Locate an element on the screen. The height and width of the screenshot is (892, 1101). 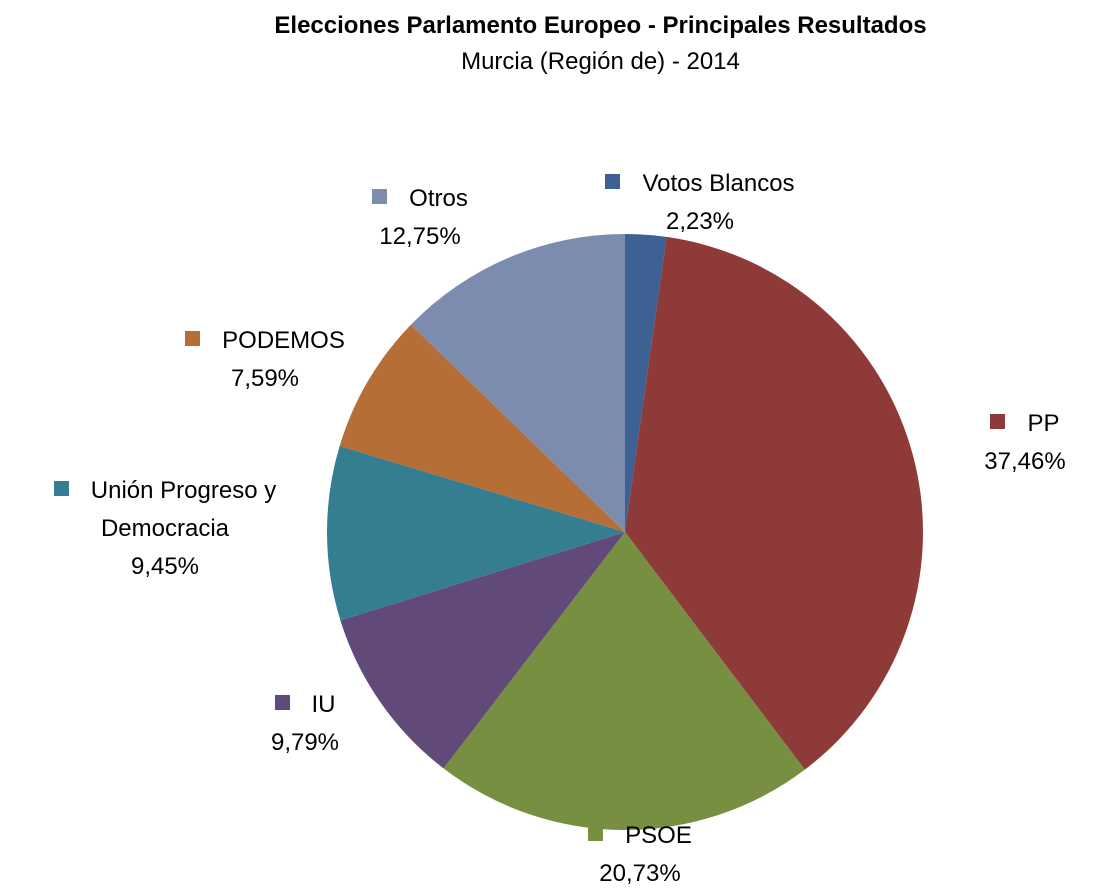
data-label: Votos Blancos 2,23% is located at coordinates (700, 203).